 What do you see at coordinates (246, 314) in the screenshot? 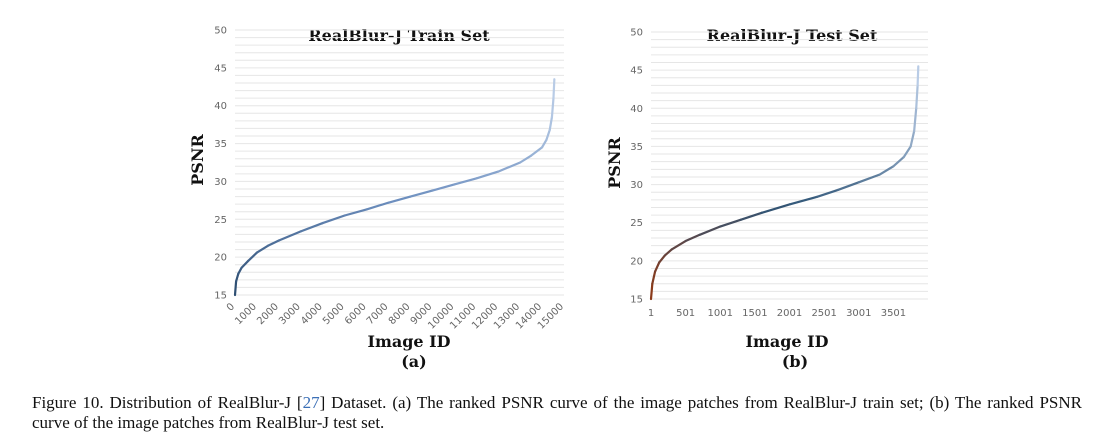
I see `x-tick-label: 1000` at bounding box center [246, 314].